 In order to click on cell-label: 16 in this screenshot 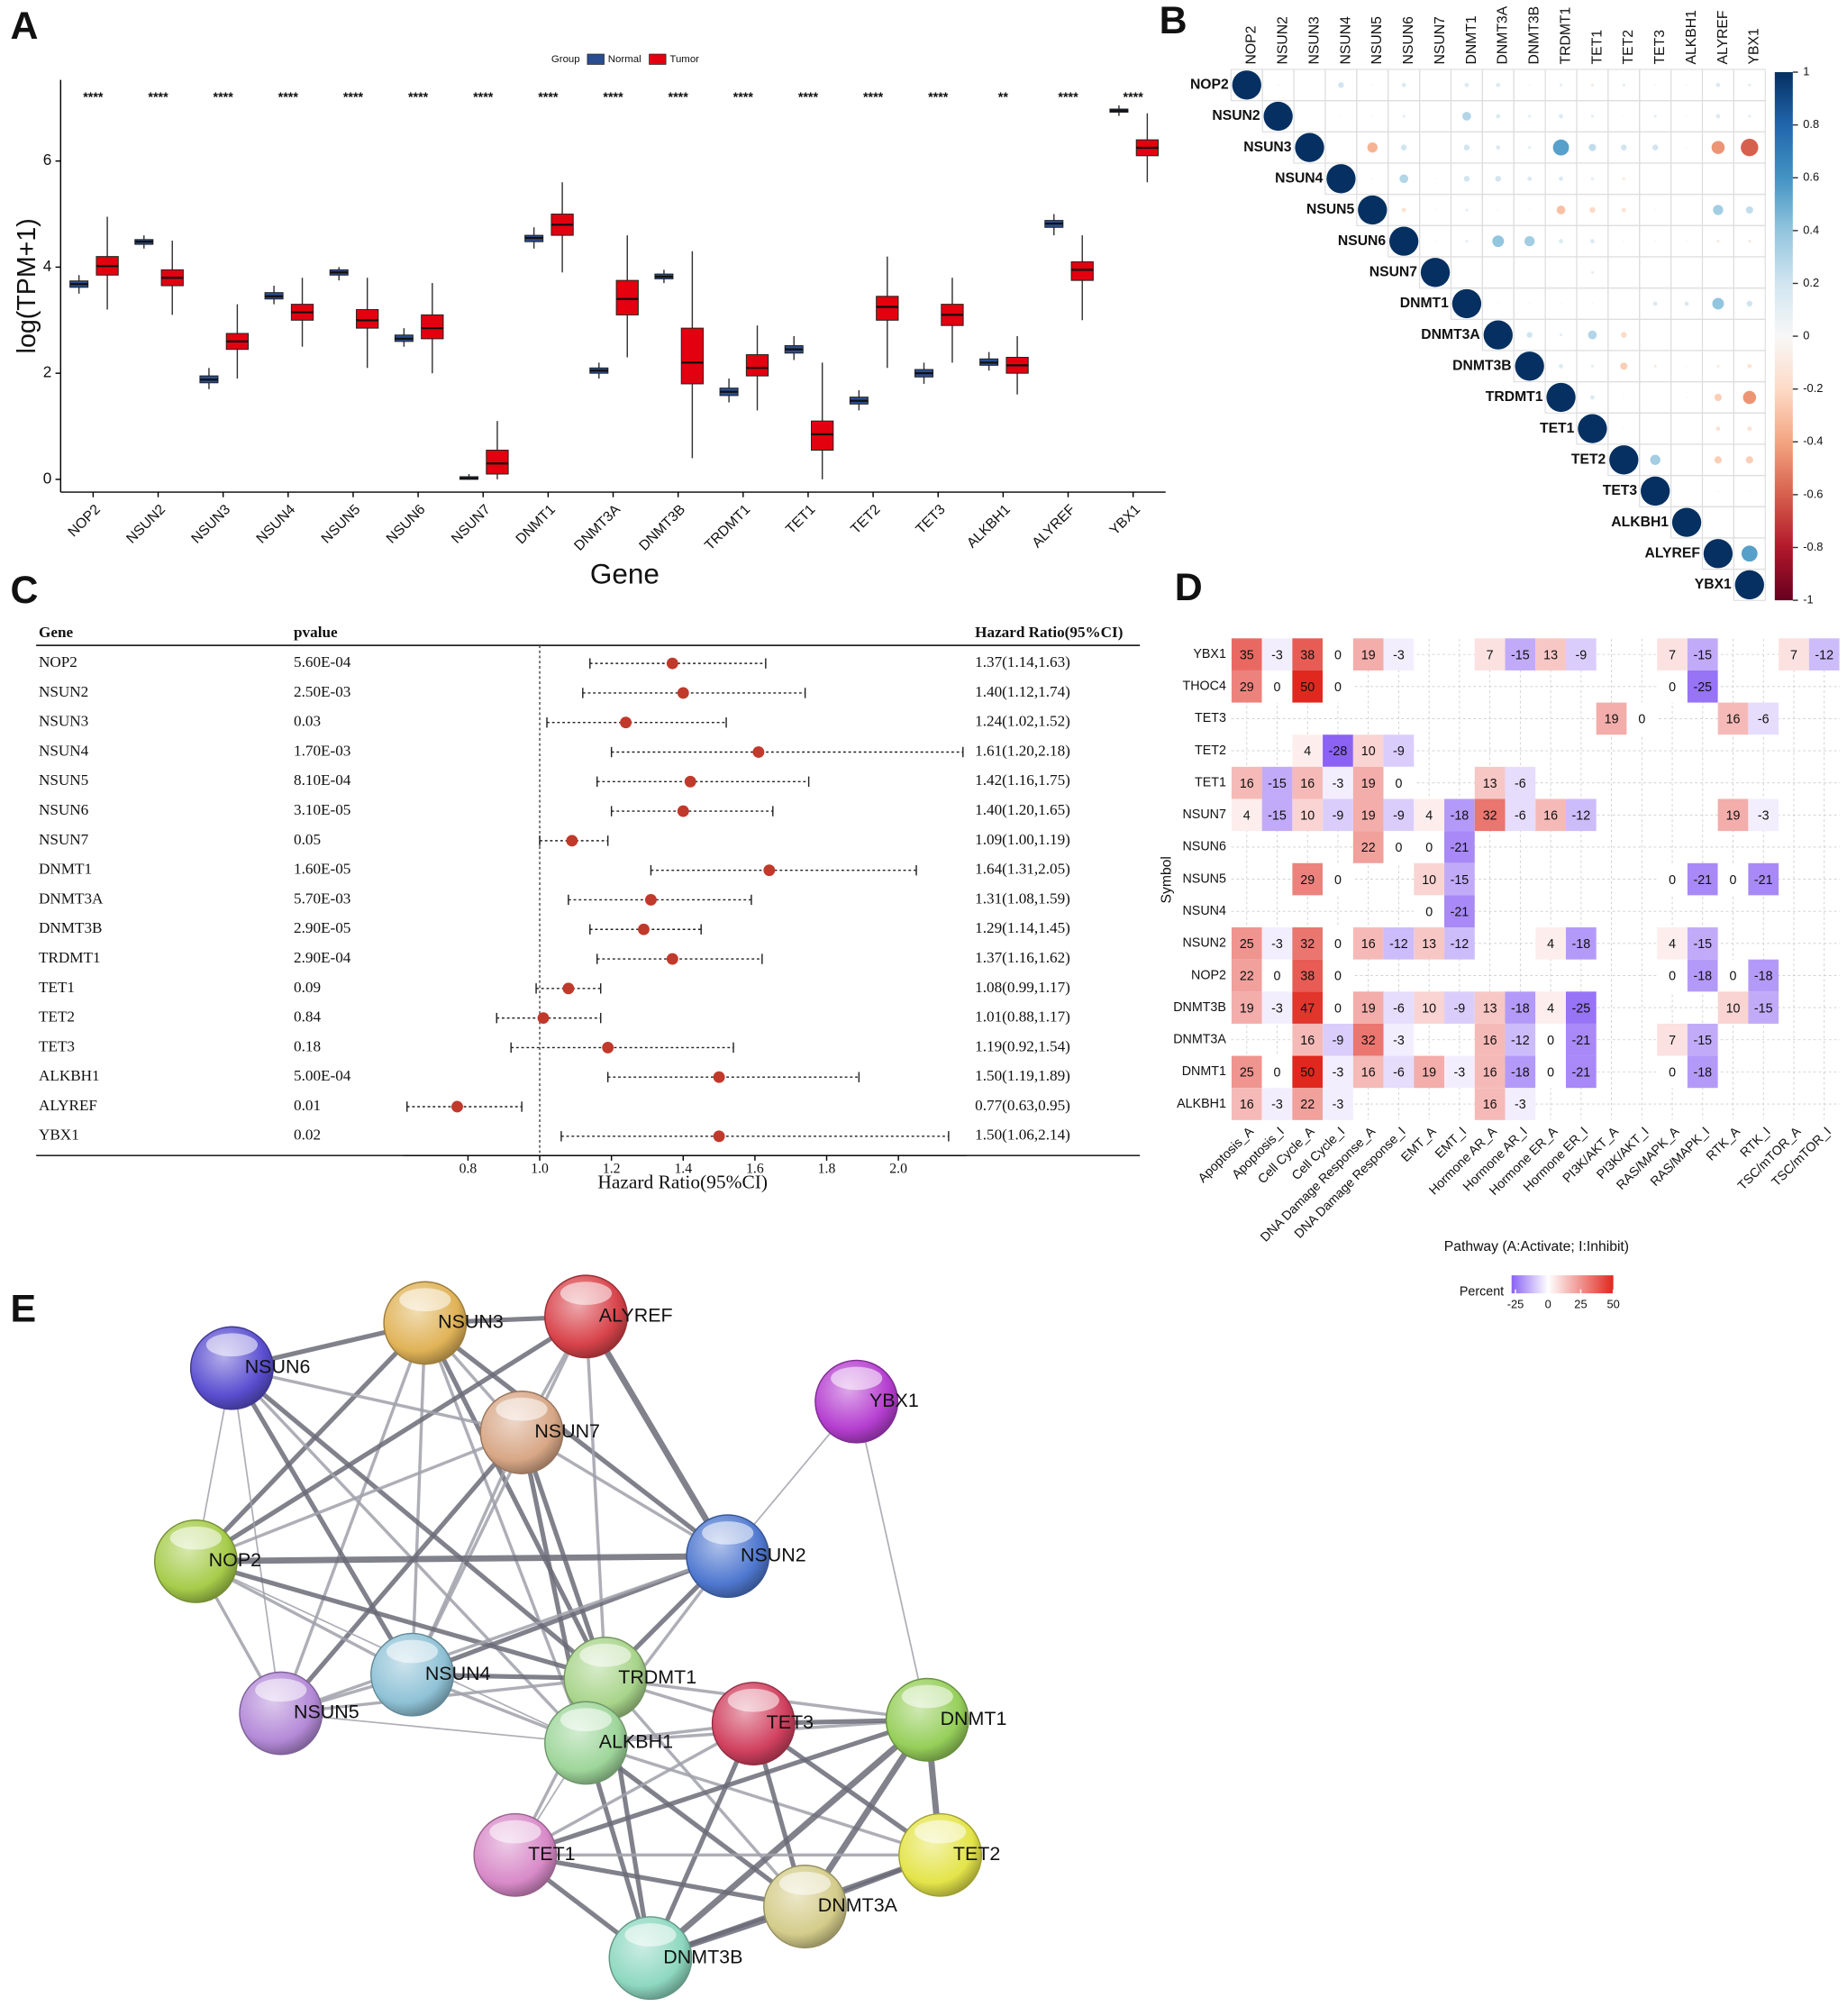, I will do `click(1733, 720)`.